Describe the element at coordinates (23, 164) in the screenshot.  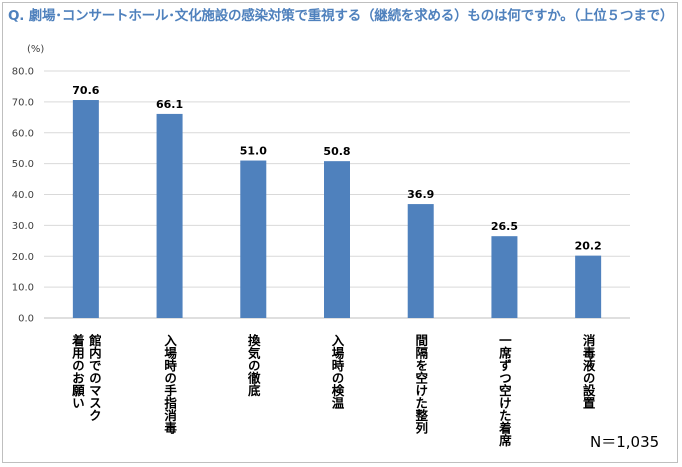
I see `y-tick-label: 50.0` at that location.